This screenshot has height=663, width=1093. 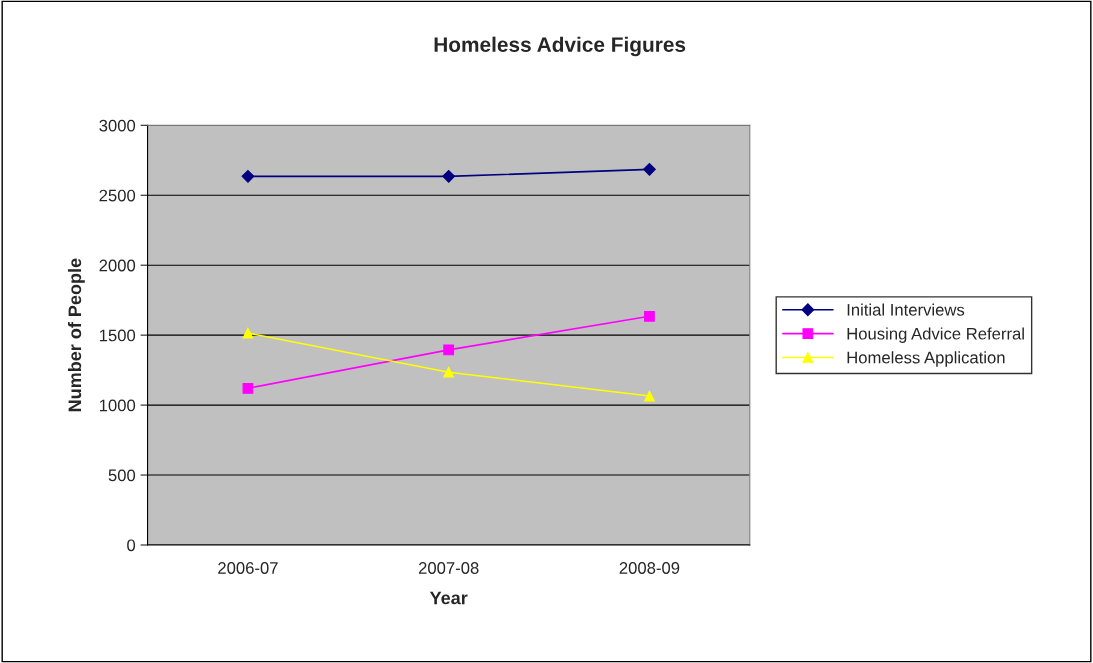 I want to click on legend-label: Homeless Application, so click(x=926, y=359).